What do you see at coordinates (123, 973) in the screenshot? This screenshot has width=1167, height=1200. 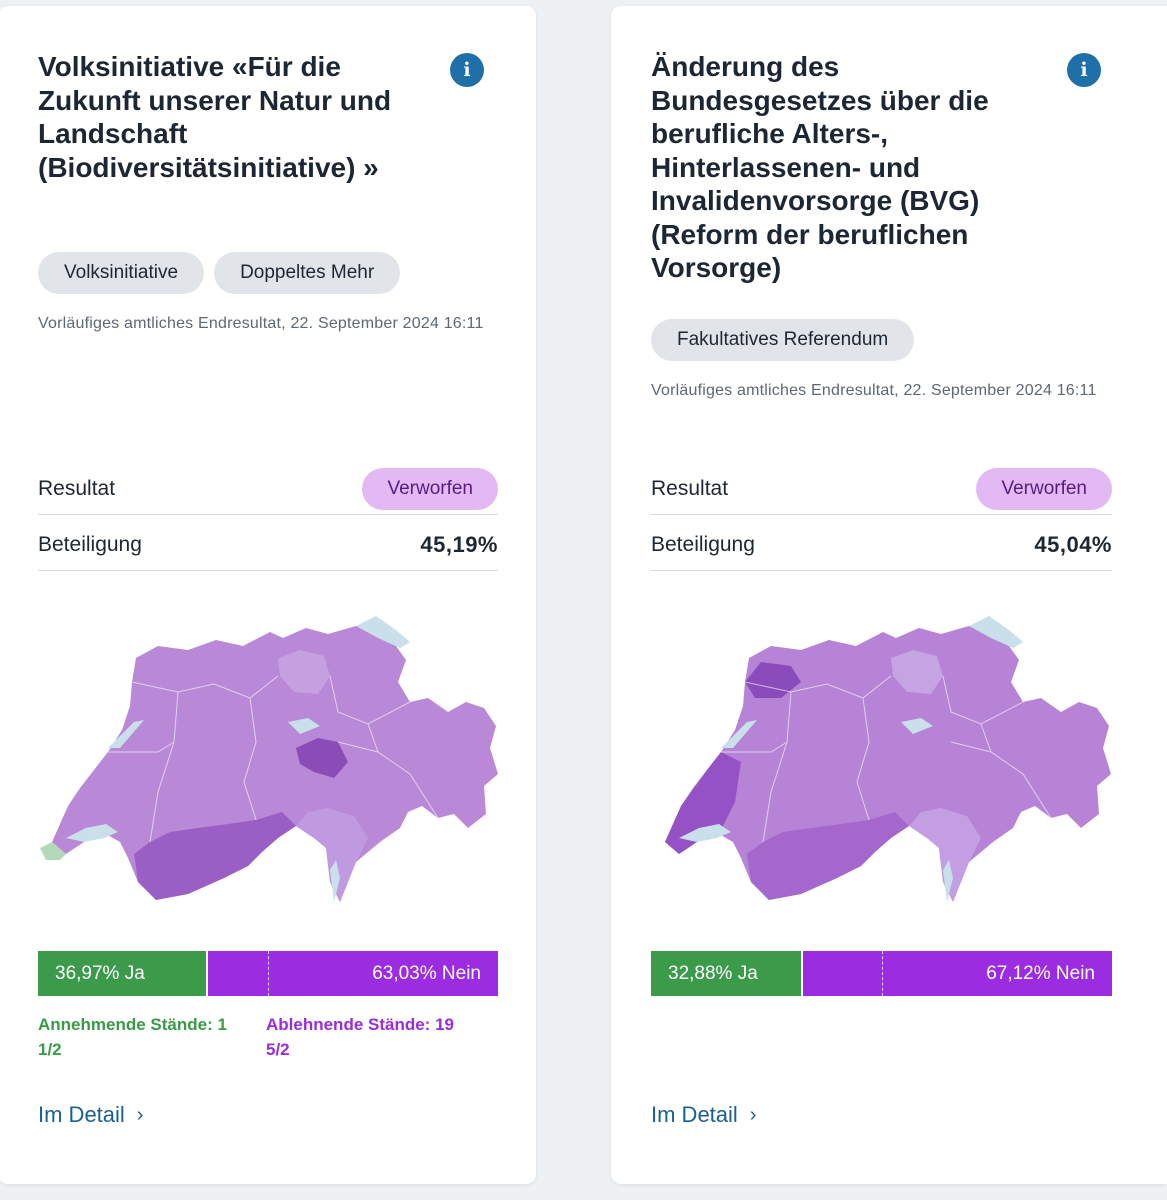 I see `yes-share-segment: 36,97% Ja` at bounding box center [123, 973].